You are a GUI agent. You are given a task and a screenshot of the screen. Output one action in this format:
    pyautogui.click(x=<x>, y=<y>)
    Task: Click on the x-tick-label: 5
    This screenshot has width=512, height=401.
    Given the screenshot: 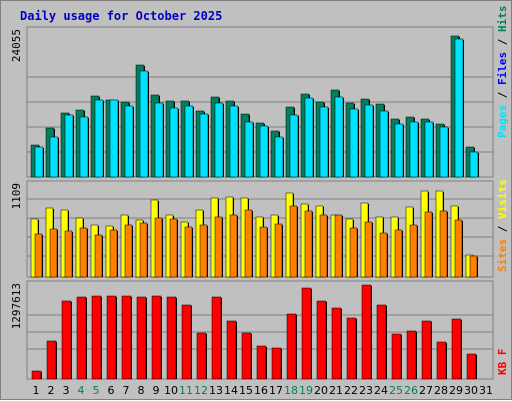 What is the action you would take?
    pyautogui.click(x=96, y=390)
    